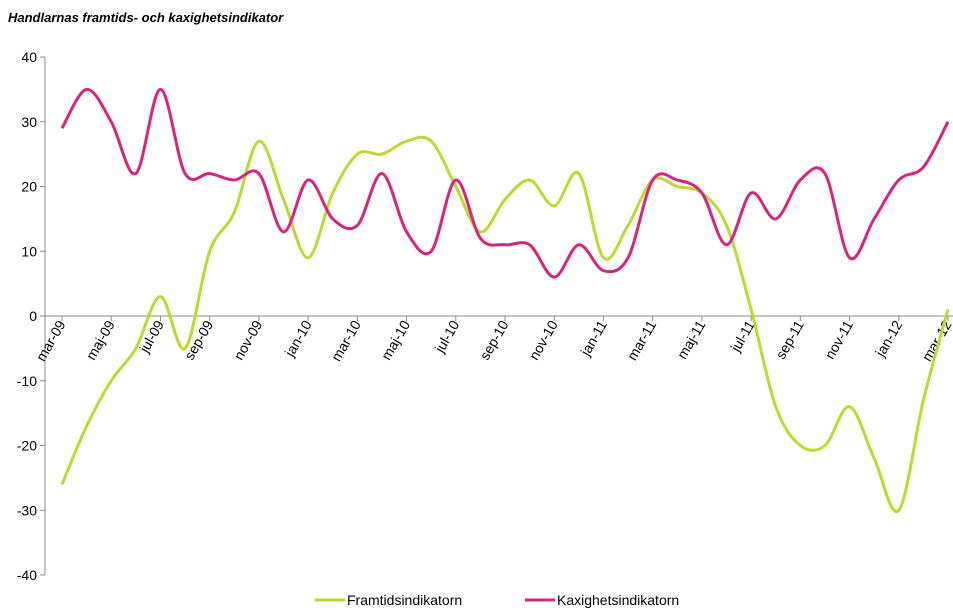 The image size is (953, 613). I want to click on x-tick-label: jan-12, so click(889, 338).